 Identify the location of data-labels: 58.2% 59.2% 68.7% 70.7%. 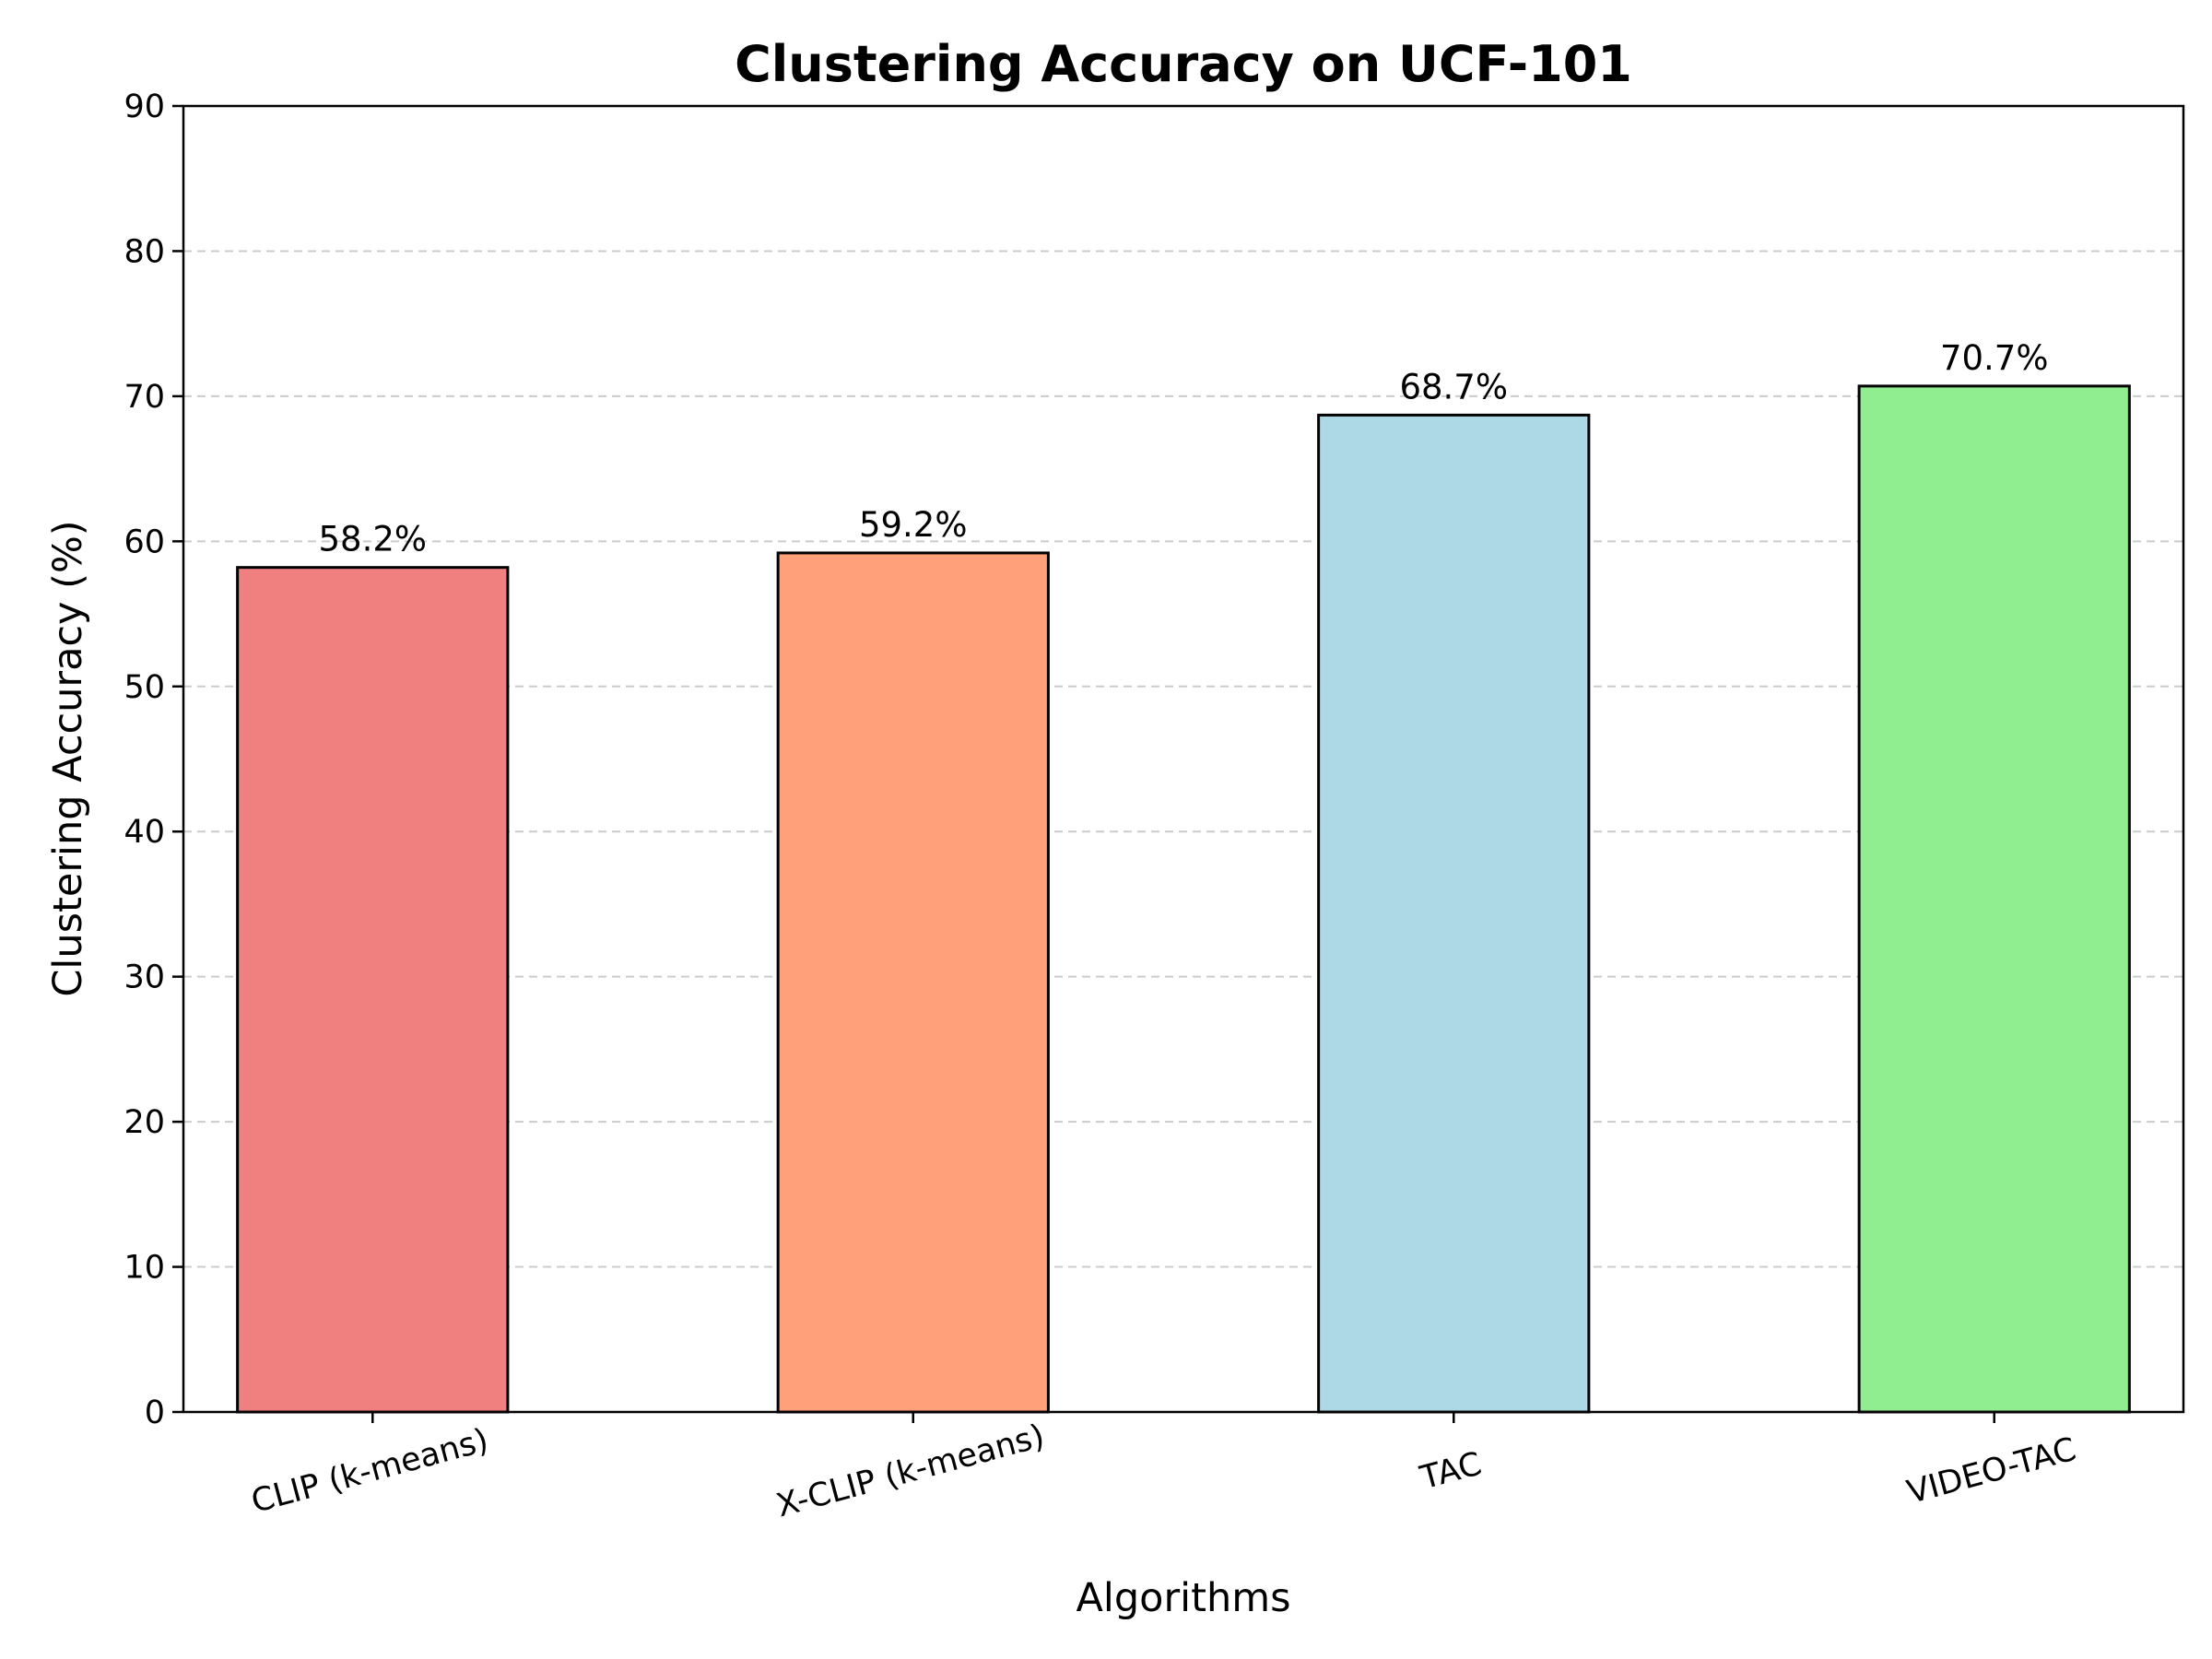
(1183, 448).